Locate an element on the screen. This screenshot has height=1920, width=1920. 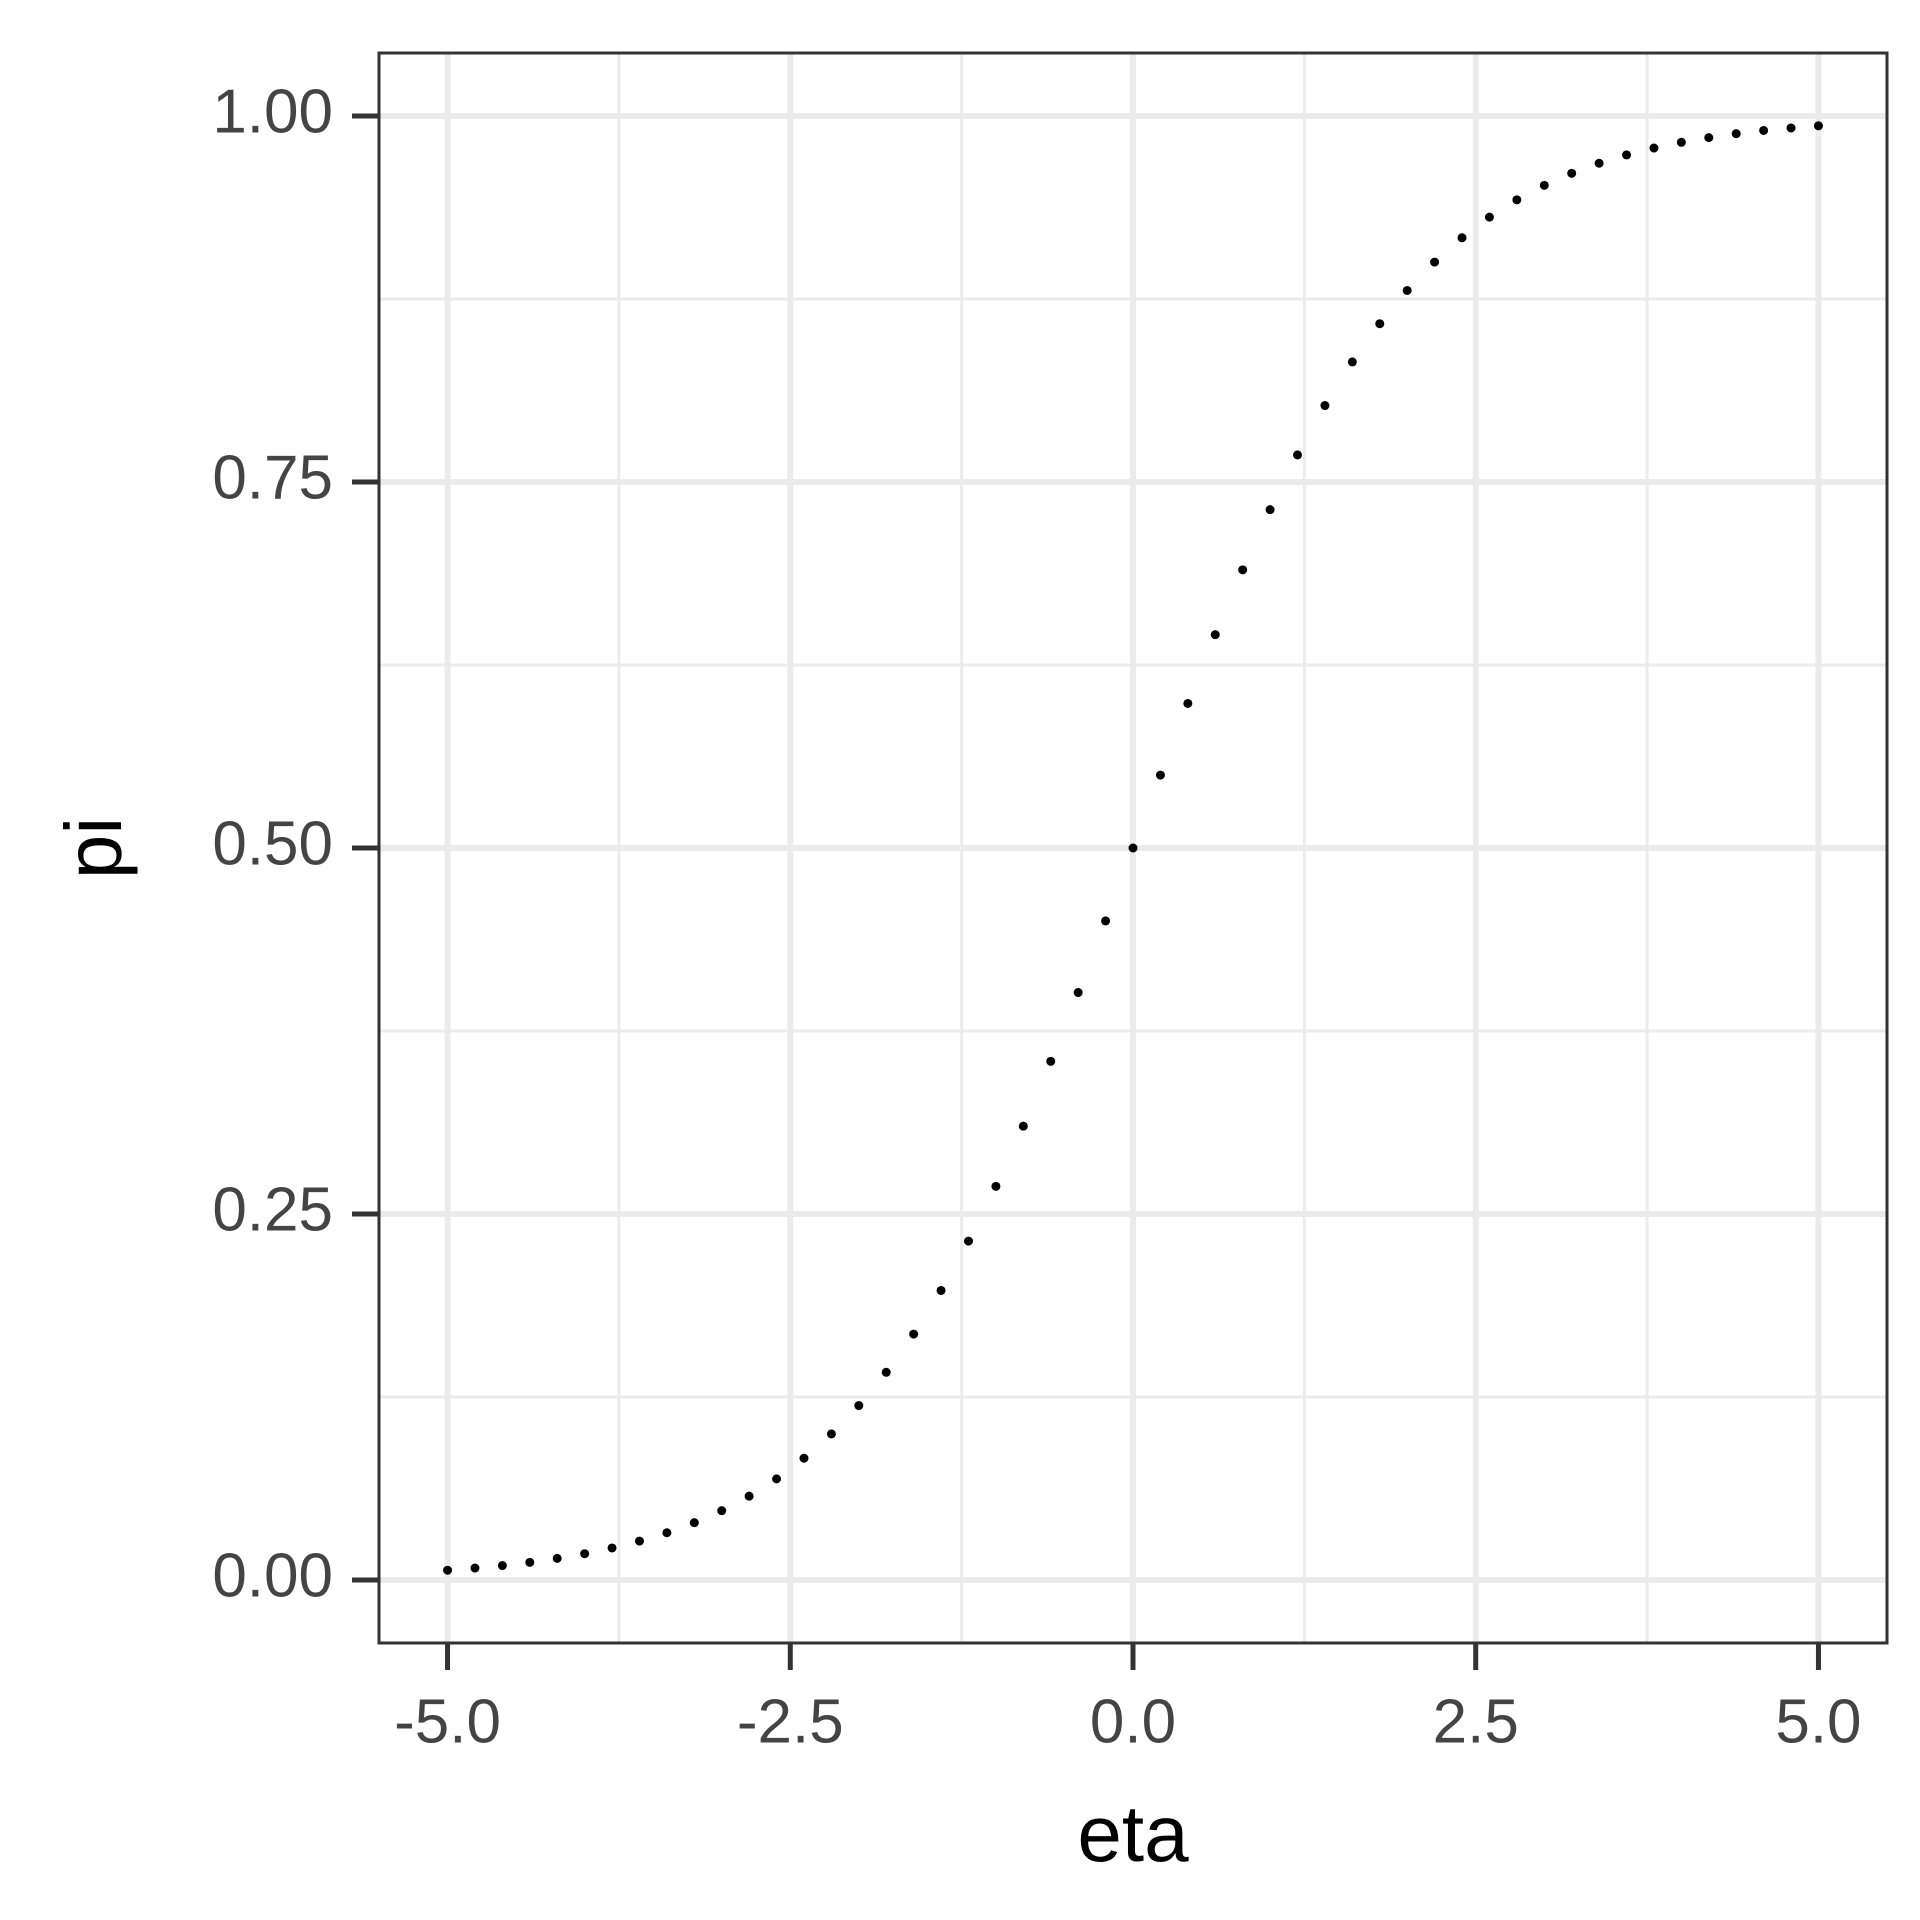
x-tick-label: -5.0 is located at coordinates (447, 1721).